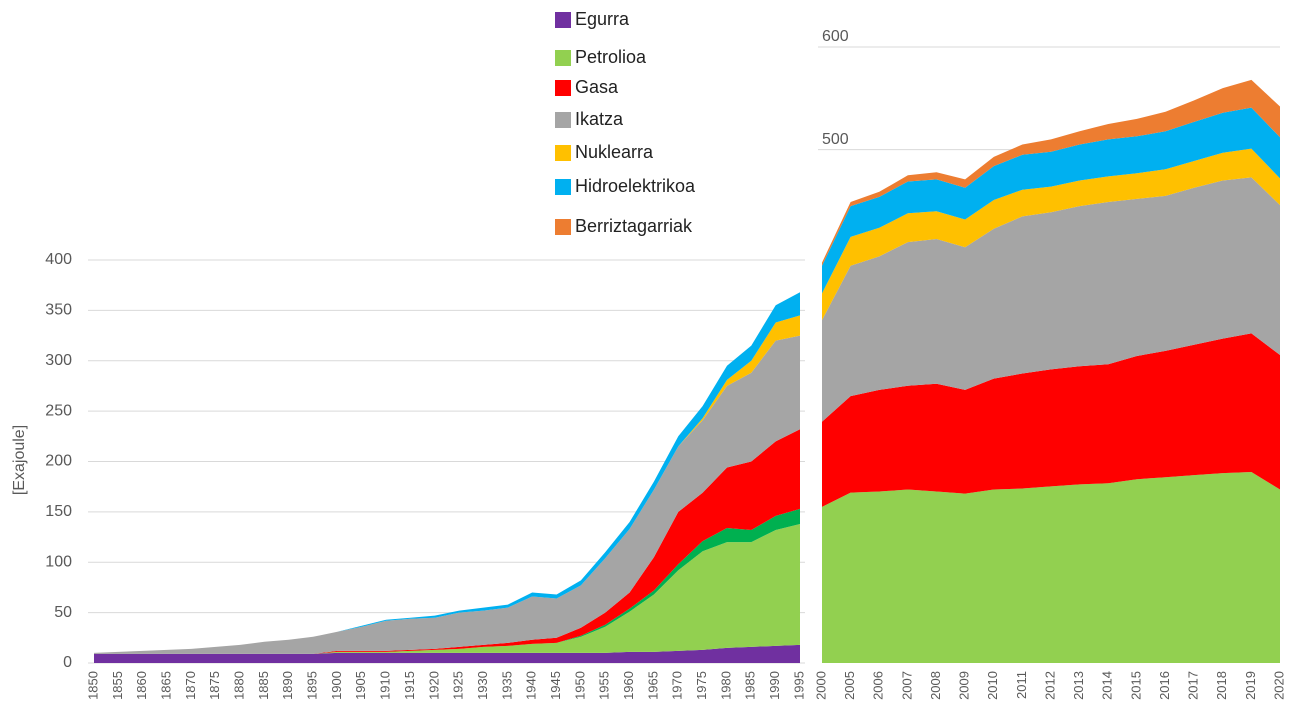 This screenshot has height=713, width=1290. Describe the element at coordinates (141, 685) in the screenshot. I see `x-tick-label: 1860` at that location.